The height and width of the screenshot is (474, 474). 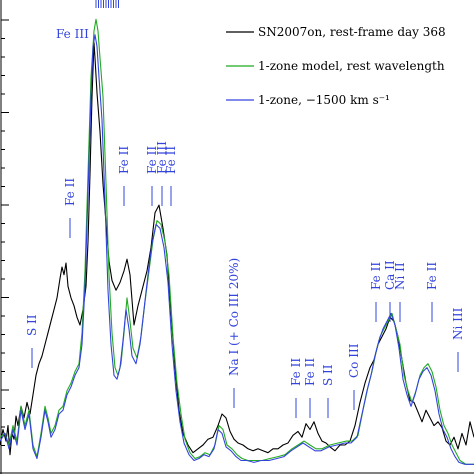 I want to click on line-label: Co III, so click(x=354, y=360).